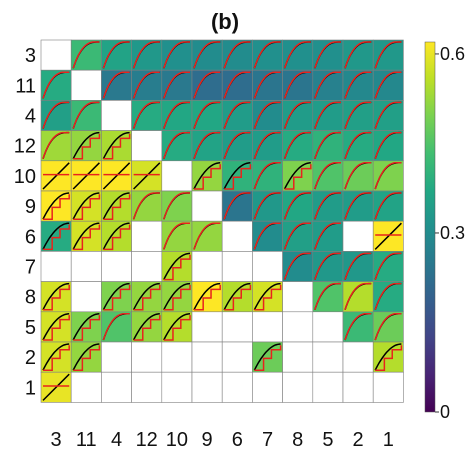 The width and height of the screenshot is (474, 474). Describe the element at coordinates (116, 440) in the screenshot. I see `column-label: 4` at that location.